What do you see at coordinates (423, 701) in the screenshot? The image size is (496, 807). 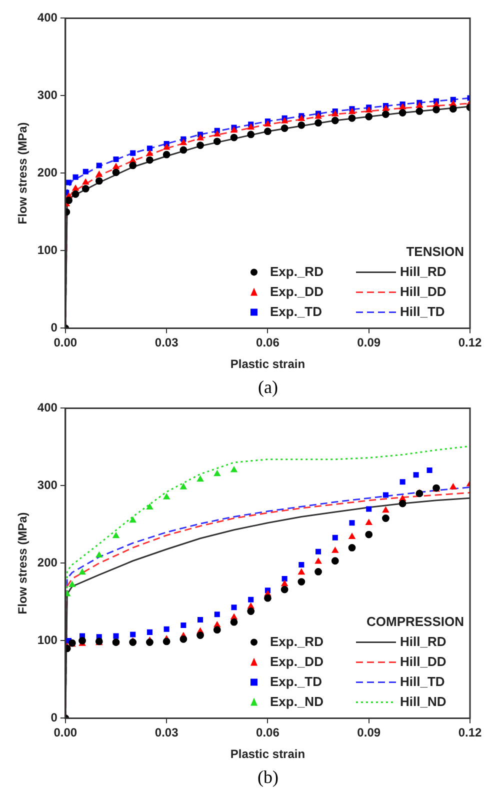 I see `legend-label: Hill_ND` at bounding box center [423, 701].